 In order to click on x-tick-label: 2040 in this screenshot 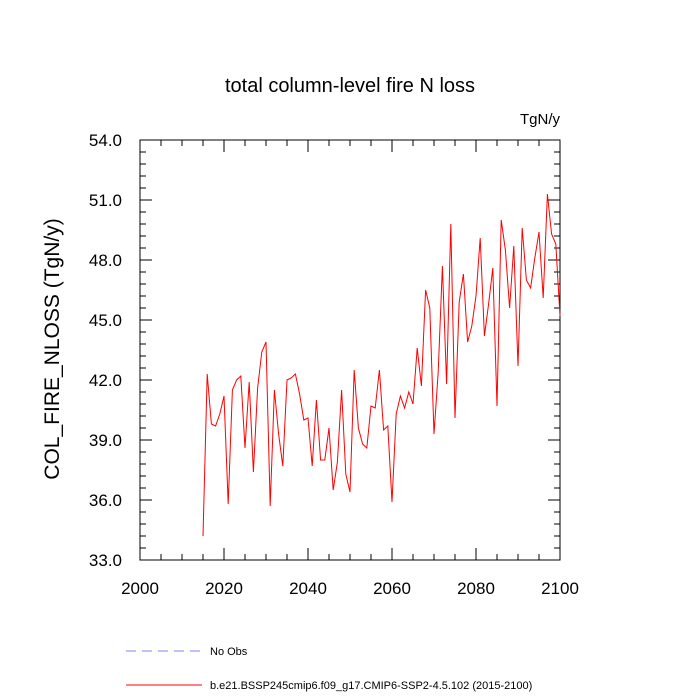, I will do `click(308, 588)`.